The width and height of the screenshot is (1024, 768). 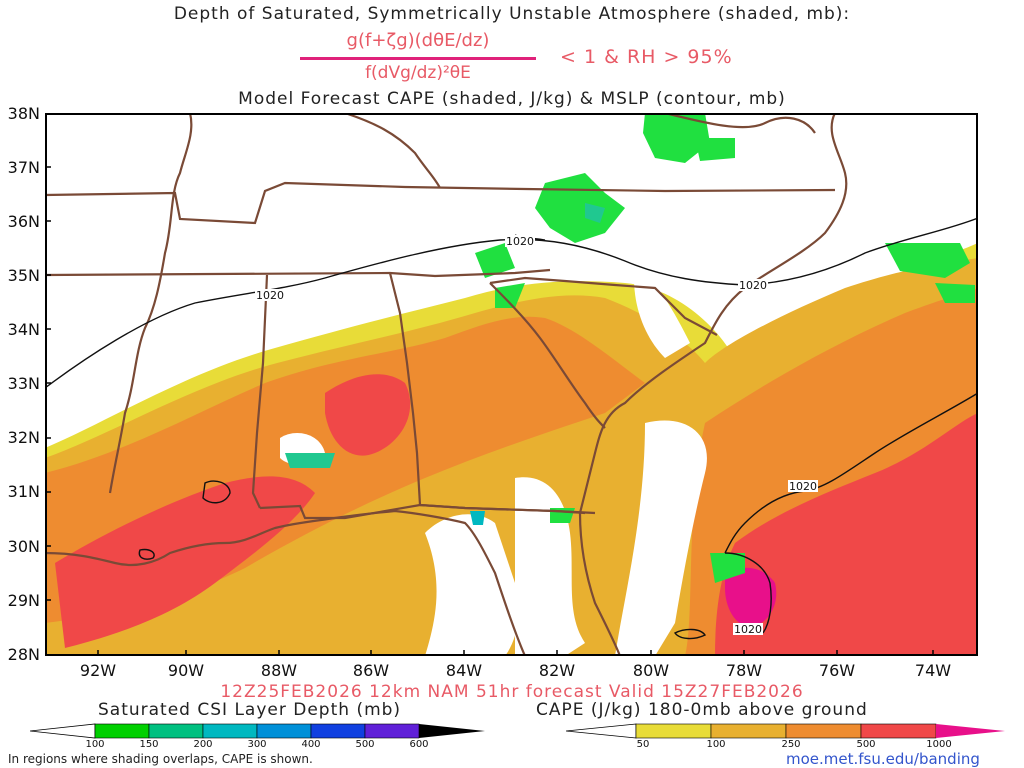 I want to click on lat-label: 38N, so click(x=23, y=113).